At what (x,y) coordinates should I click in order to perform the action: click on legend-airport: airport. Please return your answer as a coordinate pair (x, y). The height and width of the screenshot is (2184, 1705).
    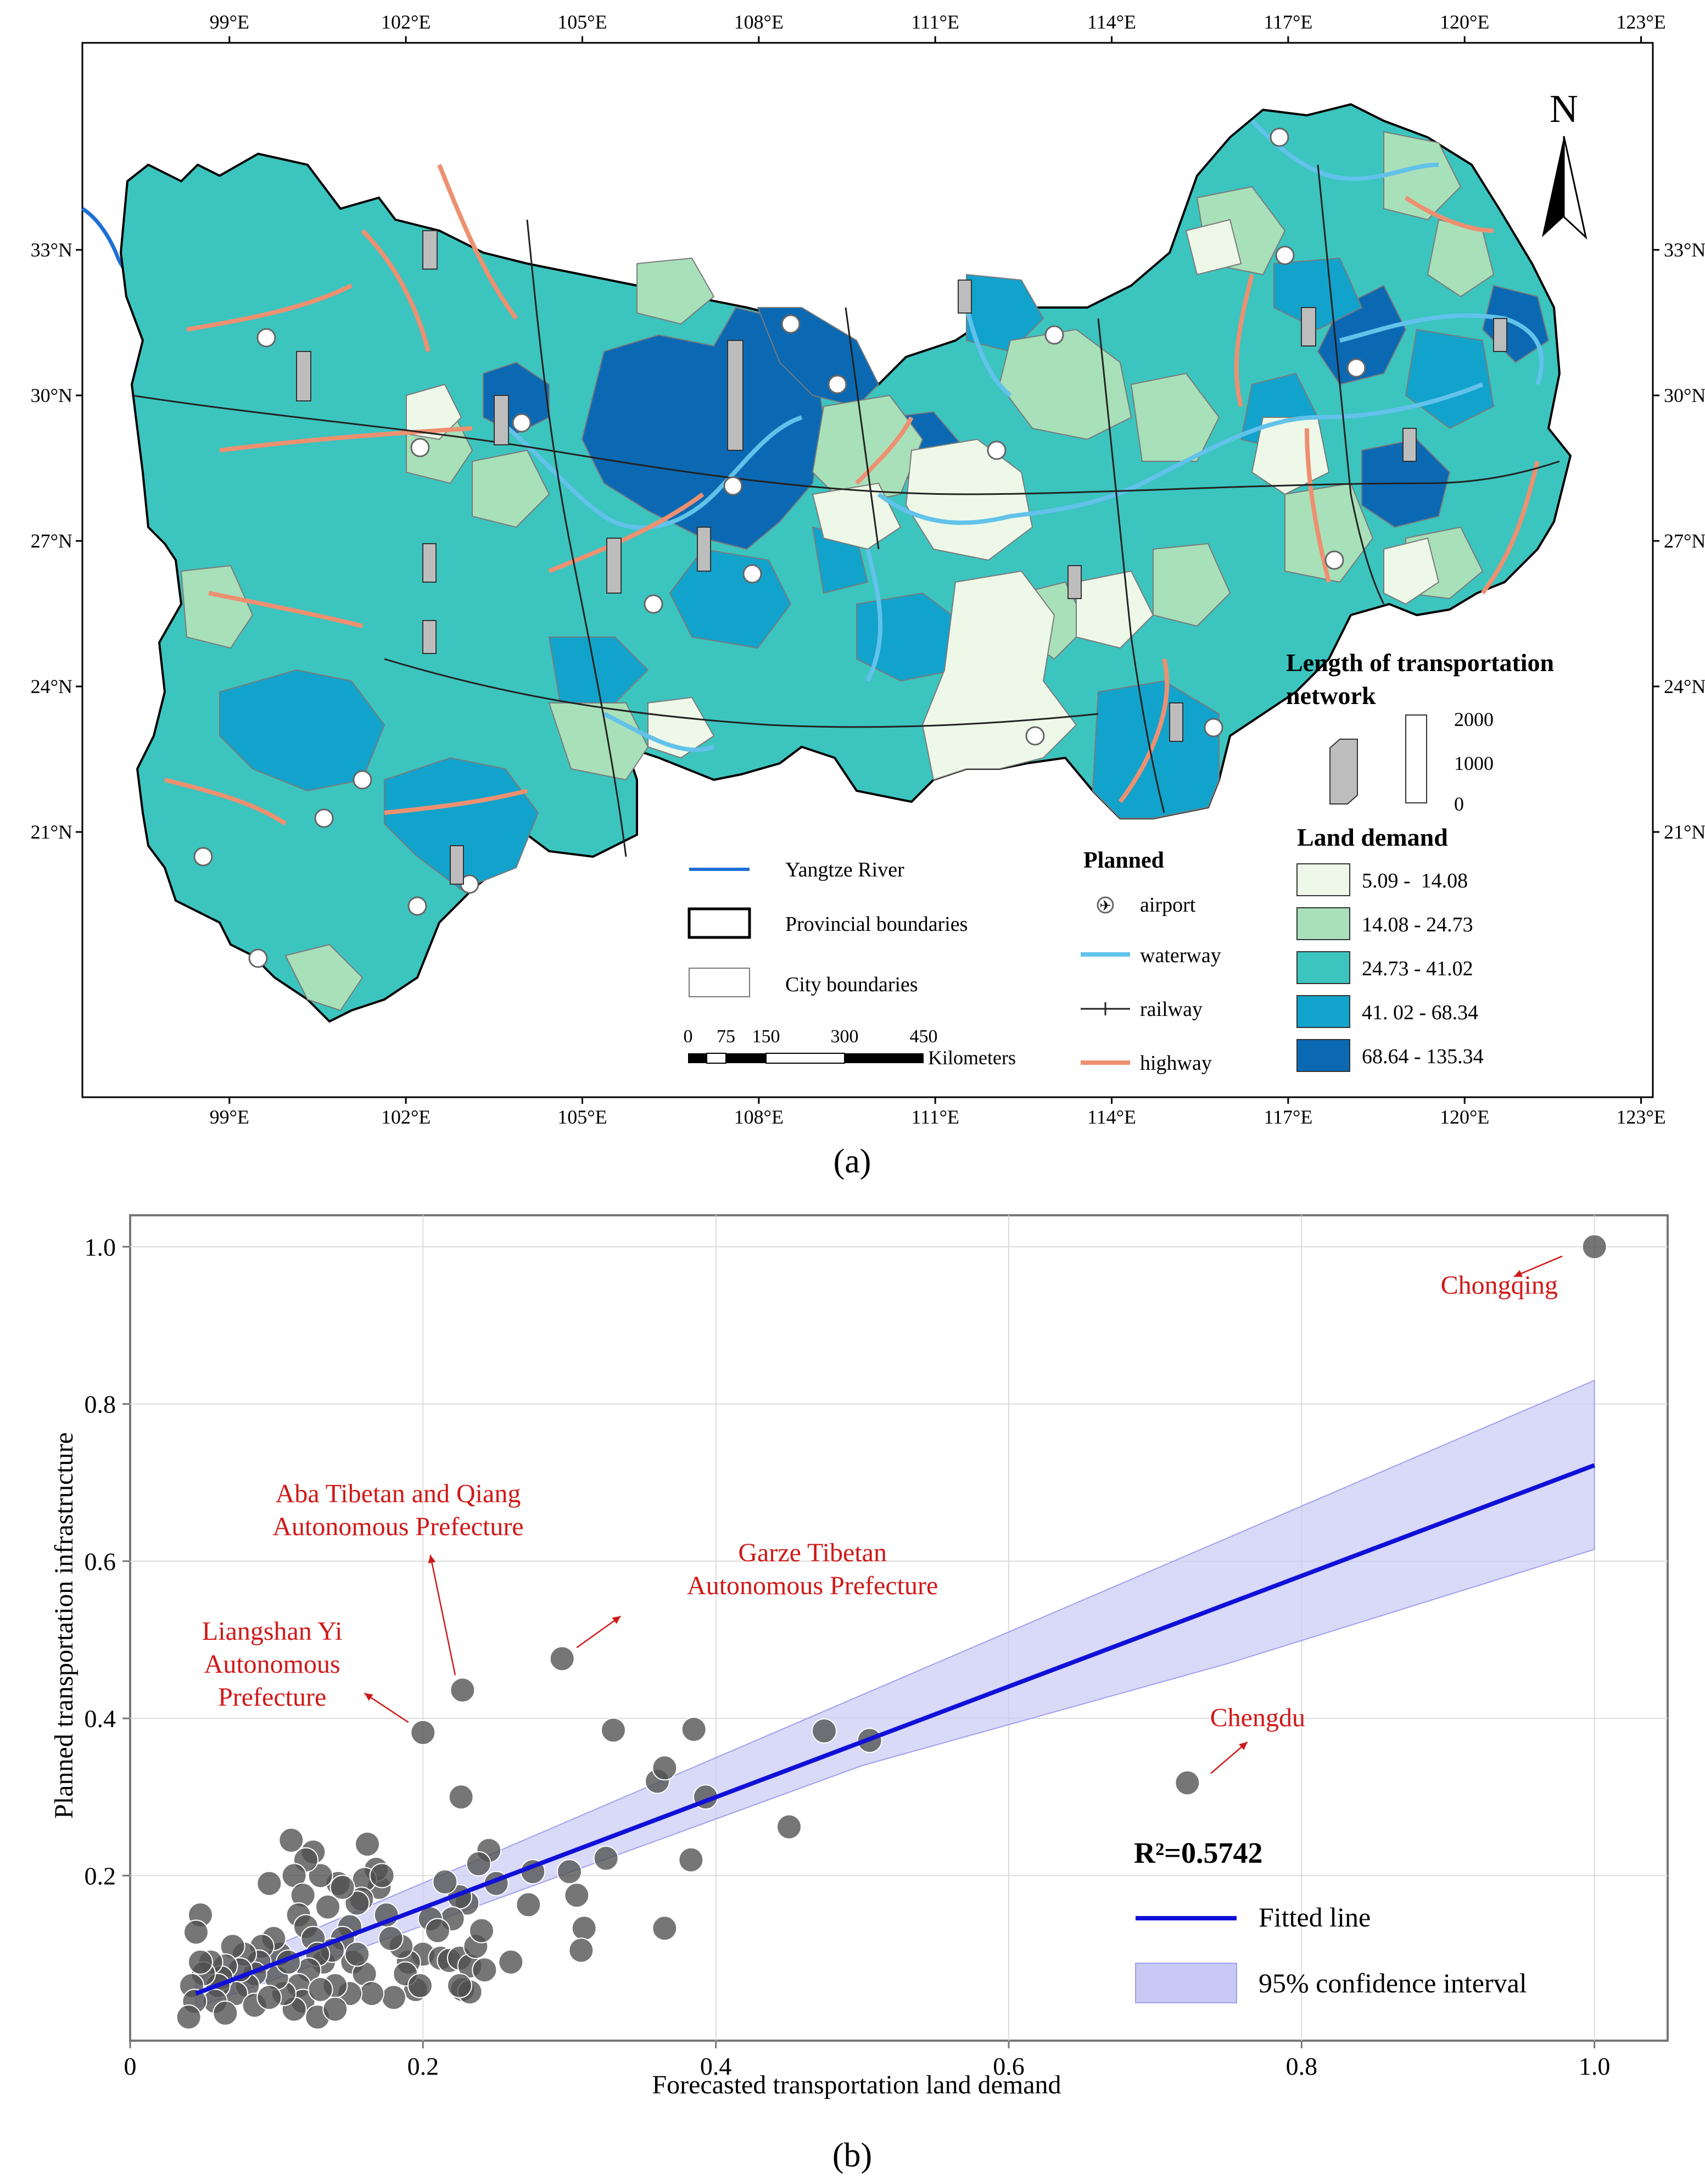
    Looking at the image, I should click on (1168, 905).